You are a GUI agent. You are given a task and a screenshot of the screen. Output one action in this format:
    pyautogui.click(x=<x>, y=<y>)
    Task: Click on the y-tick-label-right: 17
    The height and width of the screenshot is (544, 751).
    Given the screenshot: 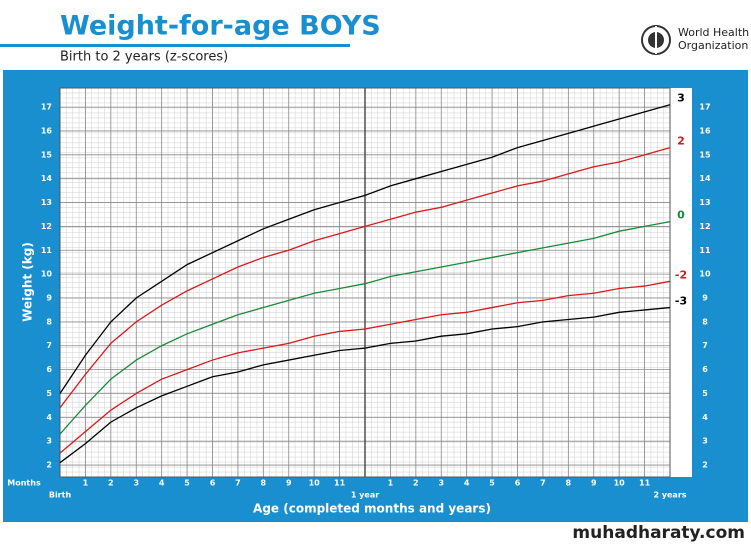 What is the action you would take?
    pyautogui.click(x=704, y=107)
    